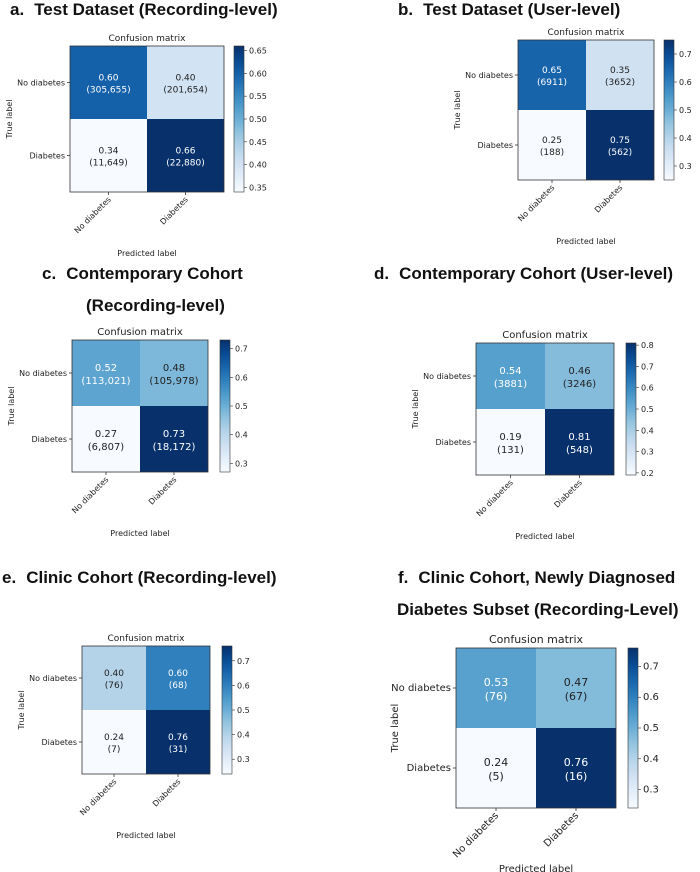  I want to click on panel-a-heading: a. Test Dataset (Recording-level), so click(144, 10).